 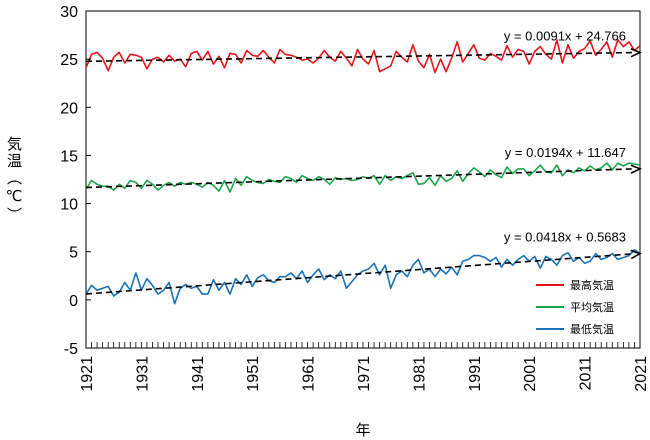 What do you see at coordinates (14, 180) in the screenshot?
I see `y-axis-title: 気温（℃）` at bounding box center [14, 180].